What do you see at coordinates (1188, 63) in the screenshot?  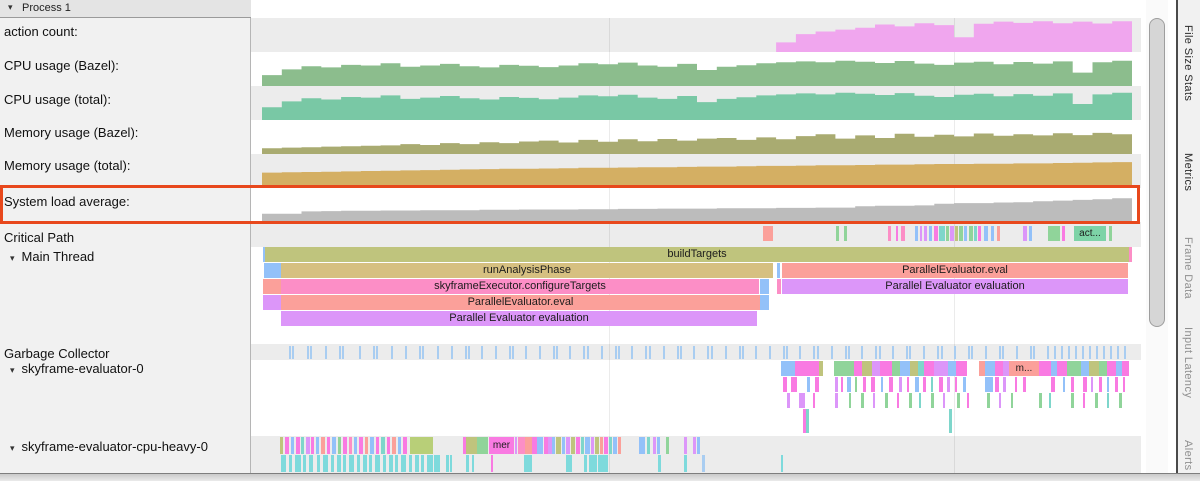 I see `sidebar-tab-file-size-stats: File Size Stats` at bounding box center [1188, 63].